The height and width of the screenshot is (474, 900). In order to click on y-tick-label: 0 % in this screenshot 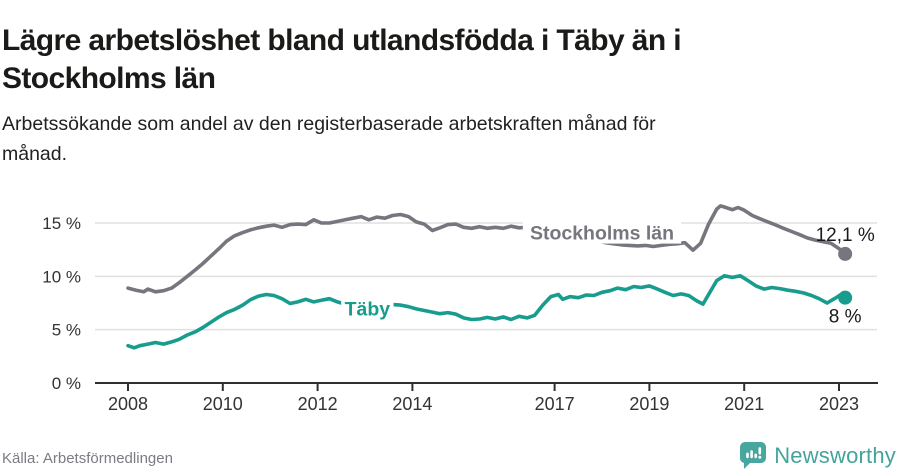, I will do `click(66, 383)`.